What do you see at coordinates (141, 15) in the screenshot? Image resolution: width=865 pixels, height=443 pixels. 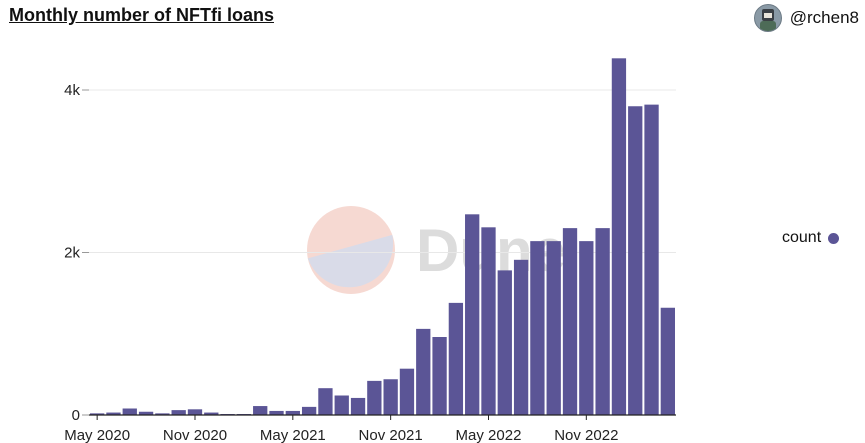 I see `chart-title: Monthly number of NFTfi loans` at bounding box center [141, 15].